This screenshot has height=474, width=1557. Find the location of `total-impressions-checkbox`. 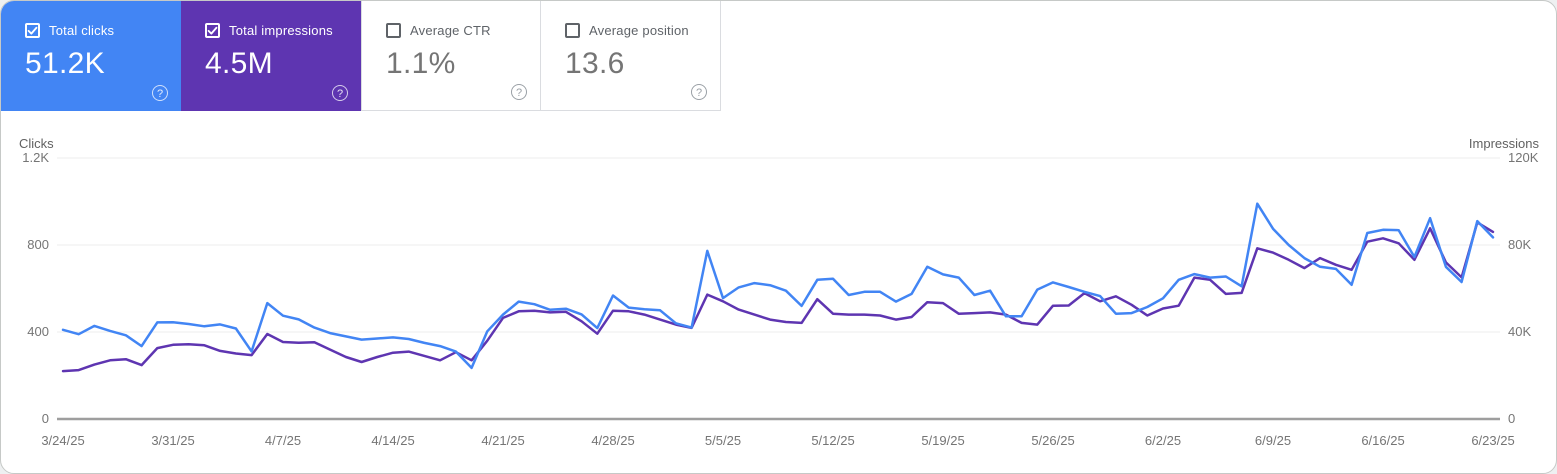

total-impressions-checkbox is located at coordinates (212, 30).